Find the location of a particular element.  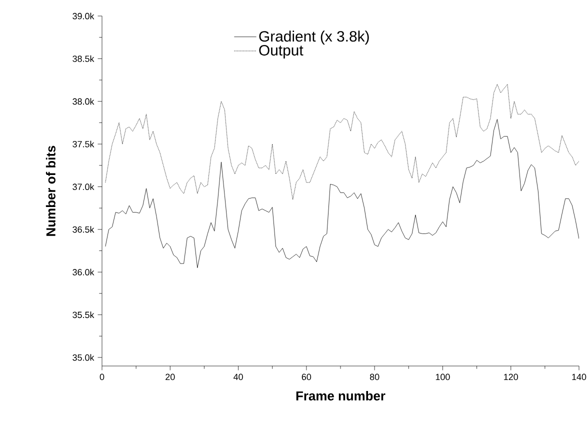

x-tick-label: 120 is located at coordinates (511, 377).